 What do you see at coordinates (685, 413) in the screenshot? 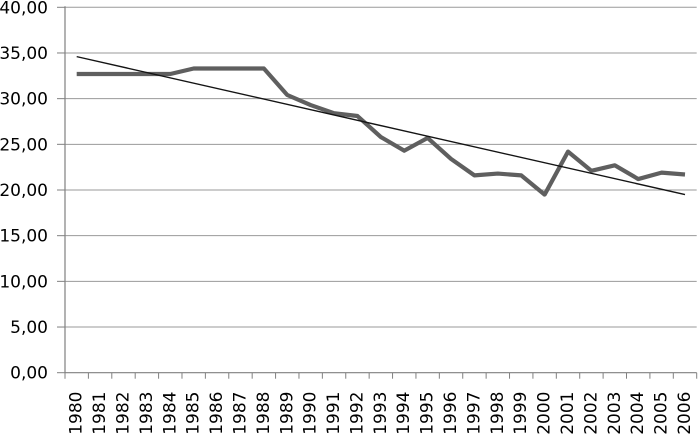
I see `x-axis-label: 2006` at bounding box center [685, 413].